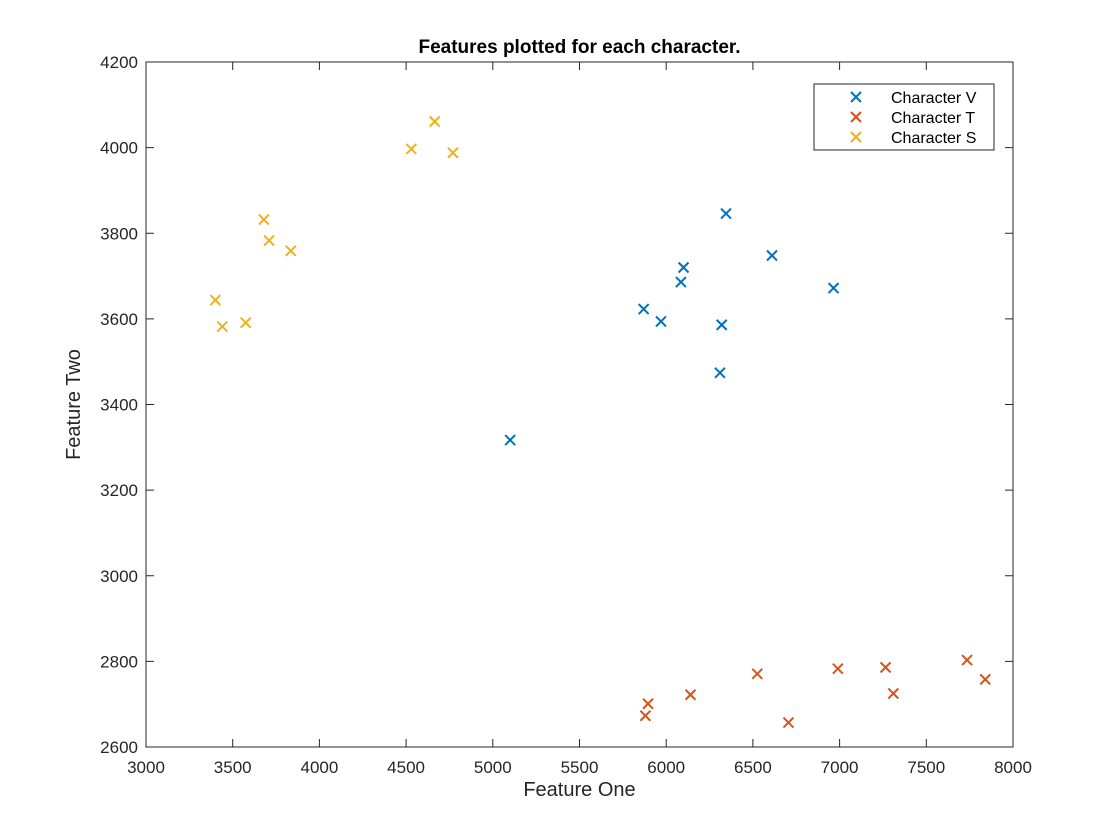 The width and height of the screenshot is (1120, 840). What do you see at coordinates (579, 47) in the screenshot?
I see `chart-title: Features plotted for each character.` at bounding box center [579, 47].